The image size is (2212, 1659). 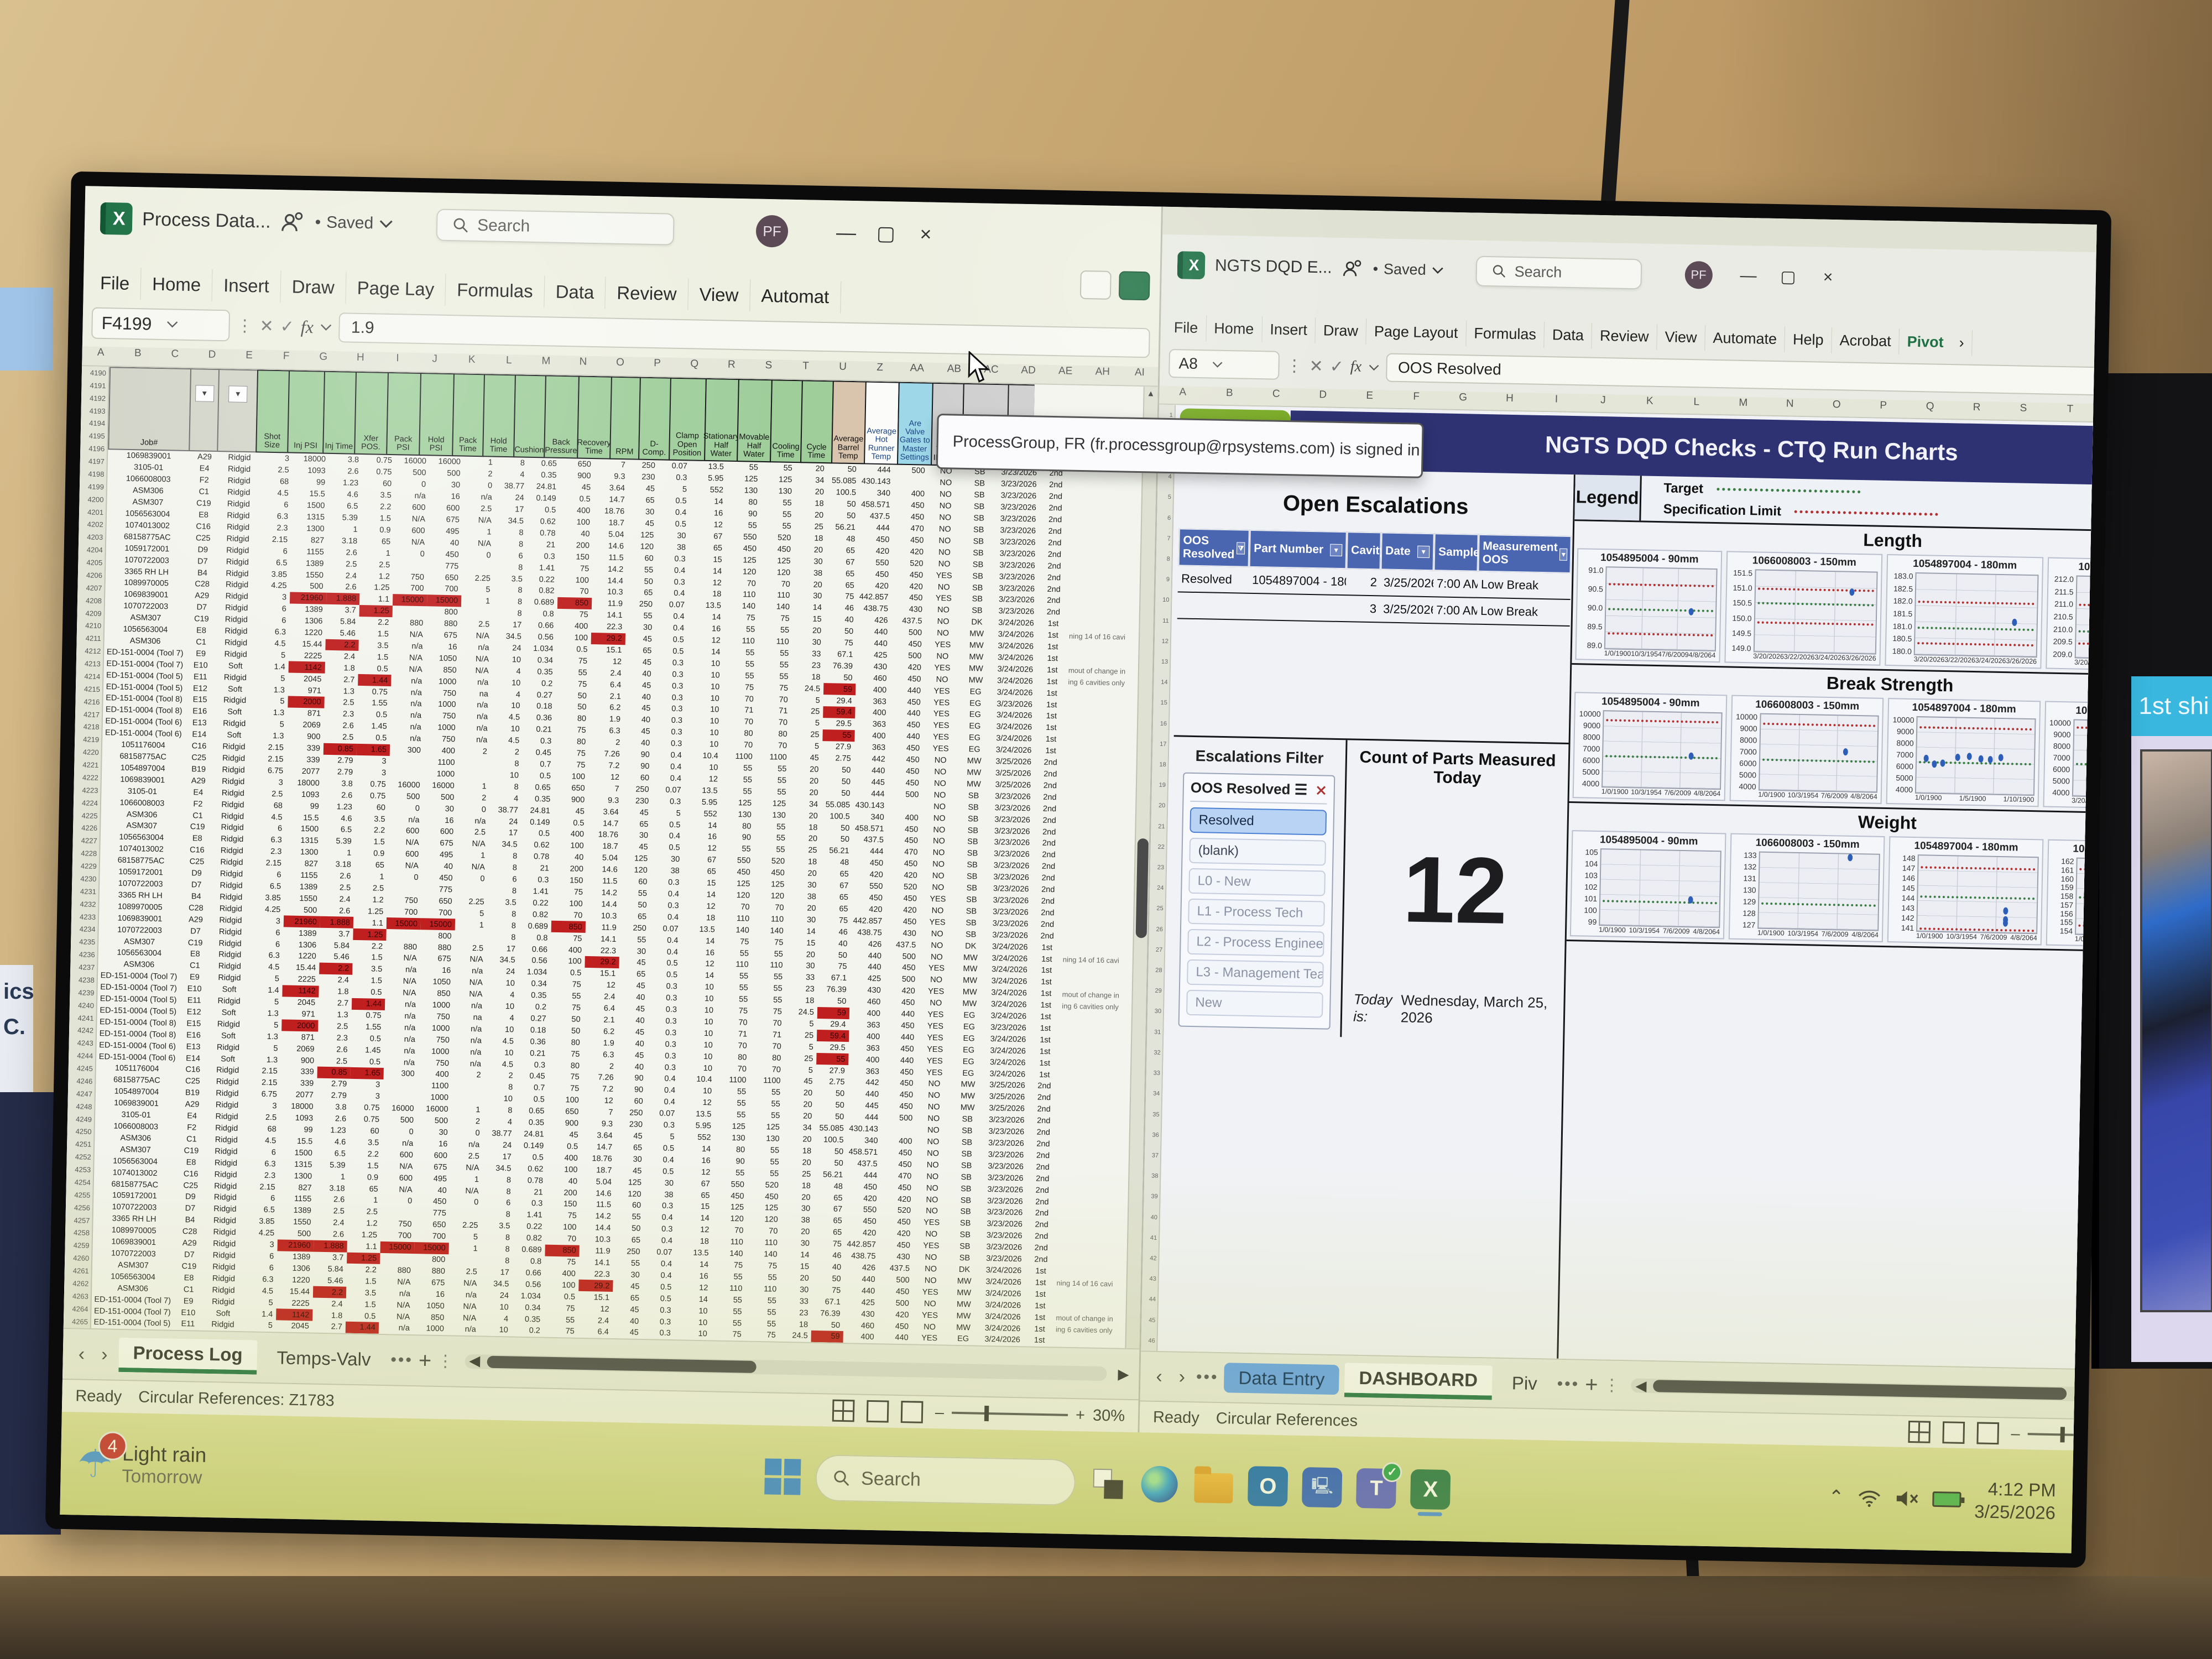 What do you see at coordinates (301, 1280) in the screenshot?
I see `grid-cell: 1220` at bounding box center [301, 1280].